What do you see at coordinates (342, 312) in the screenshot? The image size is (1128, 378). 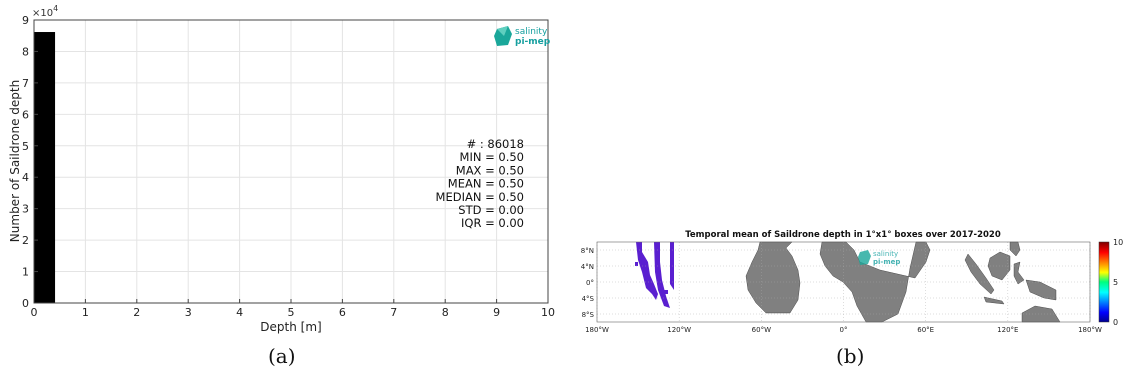 I see `x-tick-label: 6` at bounding box center [342, 312].